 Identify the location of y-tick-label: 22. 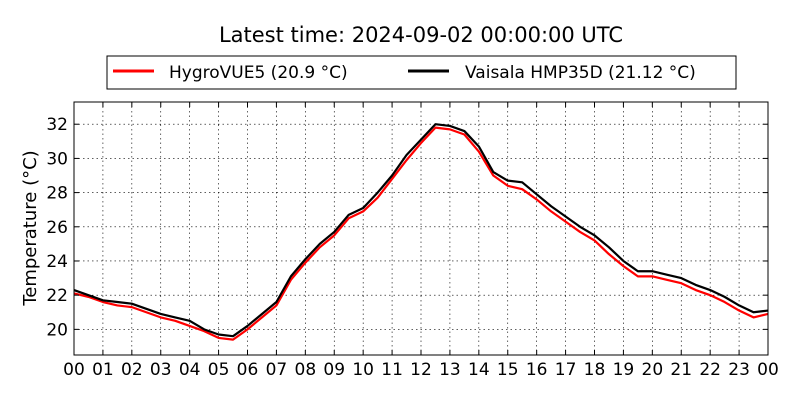
(57, 296).